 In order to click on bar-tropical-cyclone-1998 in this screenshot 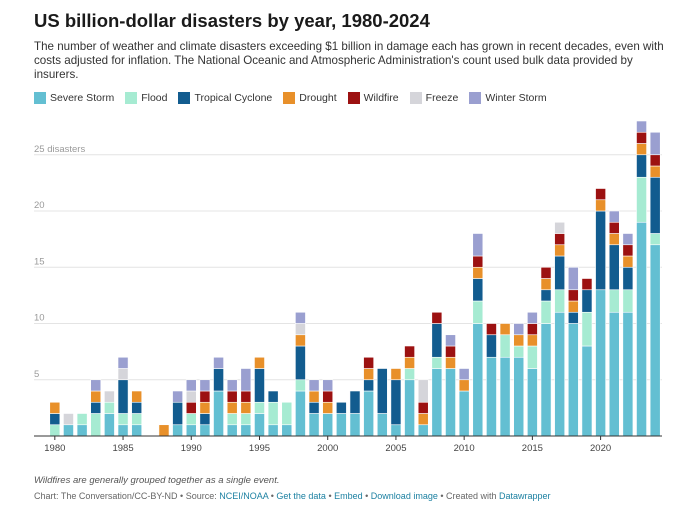, I will do `click(300, 363)`.